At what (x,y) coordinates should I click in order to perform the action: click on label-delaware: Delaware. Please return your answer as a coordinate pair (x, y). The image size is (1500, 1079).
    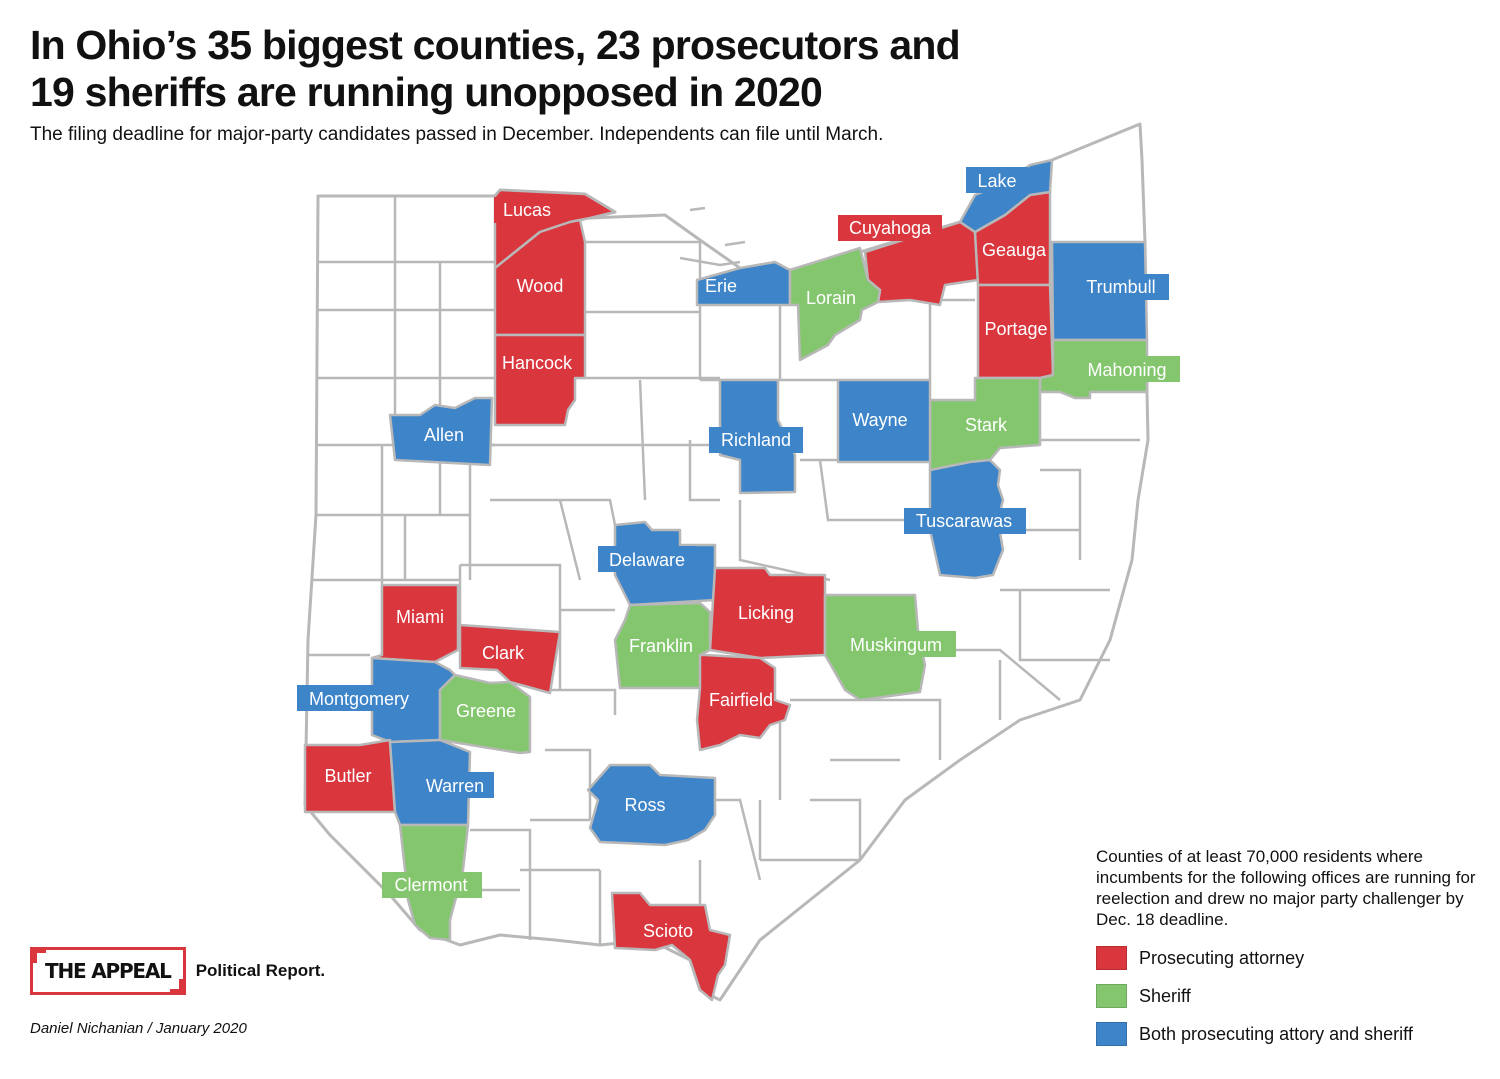
    Looking at the image, I should click on (647, 559).